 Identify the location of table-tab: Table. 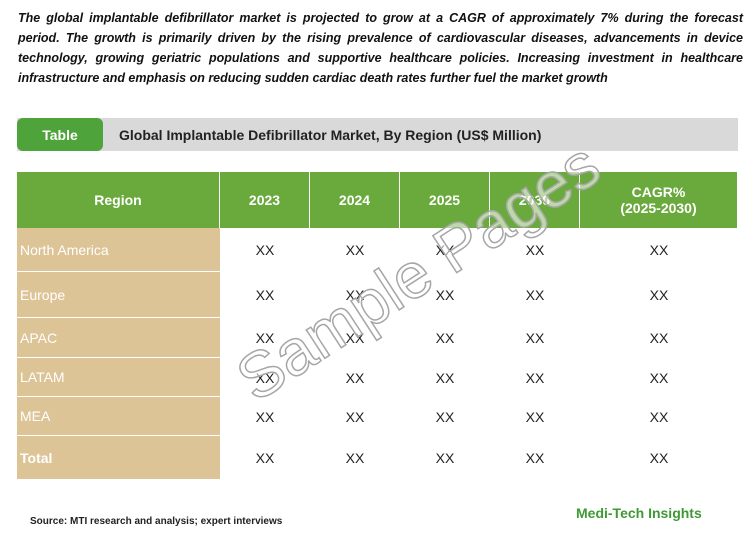
(60, 134).